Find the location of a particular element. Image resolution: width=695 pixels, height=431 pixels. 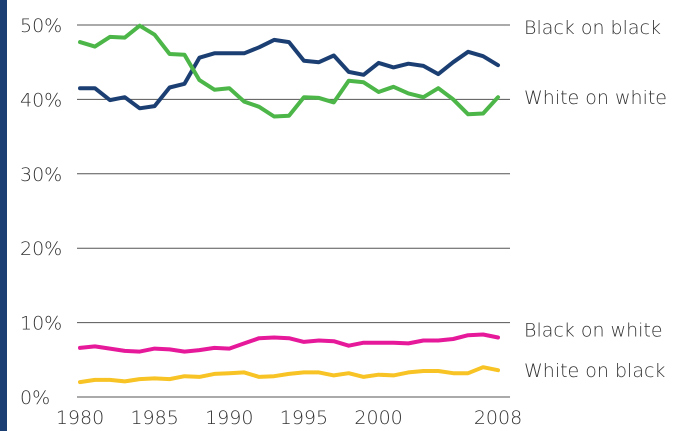

y-tick-label: 40% is located at coordinates (41, 100).